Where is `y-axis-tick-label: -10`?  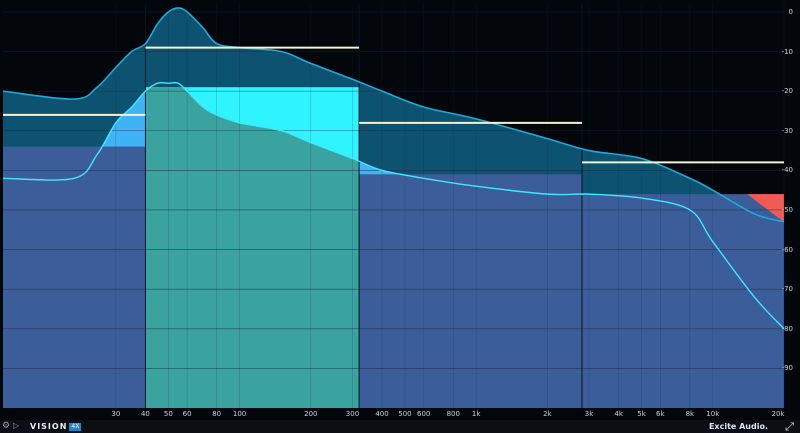 y-axis-tick-label: -10 is located at coordinates (787, 51).